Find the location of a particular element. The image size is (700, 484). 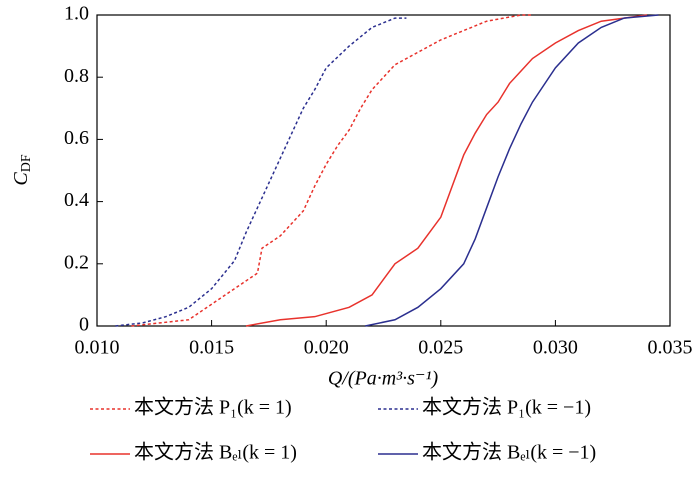

legend-label: 本文方法 P₁(k = 1) is located at coordinates (213, 407).